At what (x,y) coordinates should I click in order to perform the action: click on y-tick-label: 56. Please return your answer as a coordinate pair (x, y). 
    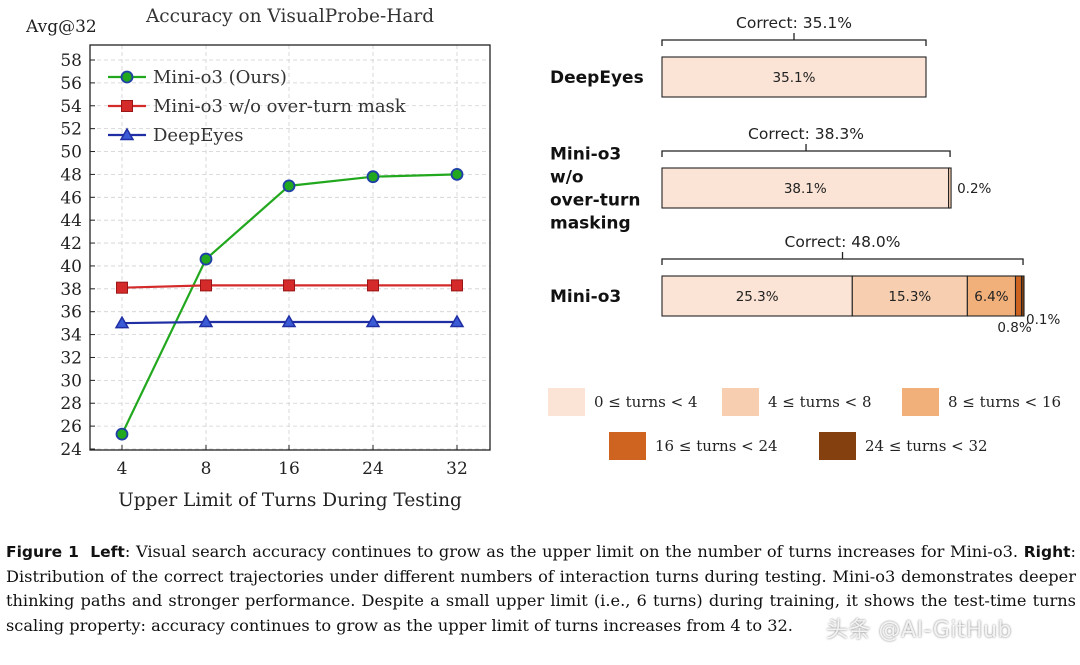
    Looking at the image, I should click on (71, 84).